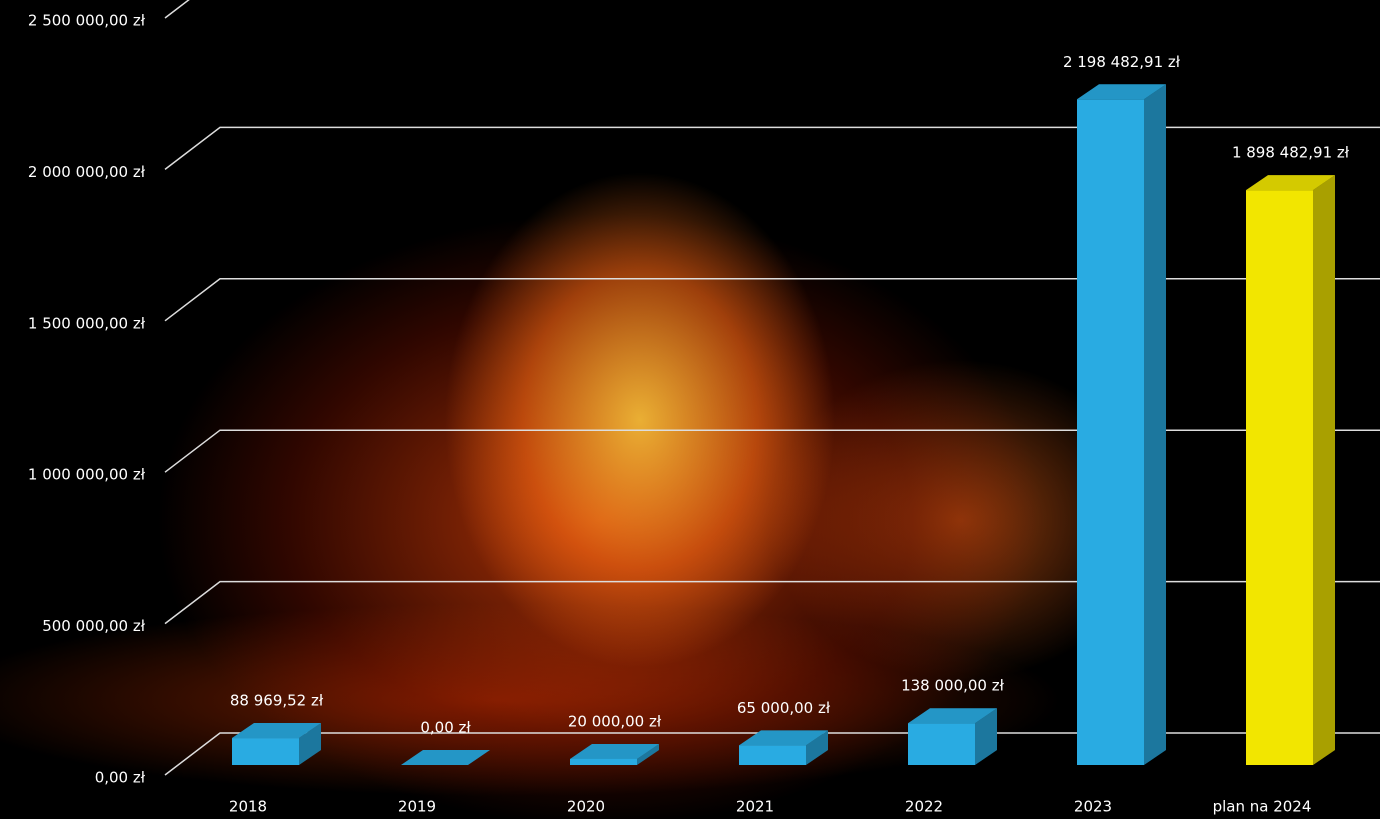 The height and width of the screenshot is (819, 1380). Describe the element at coordinates (615, 721) in the screenshot. I see `value-label: 20 000,00 zł` at that location.